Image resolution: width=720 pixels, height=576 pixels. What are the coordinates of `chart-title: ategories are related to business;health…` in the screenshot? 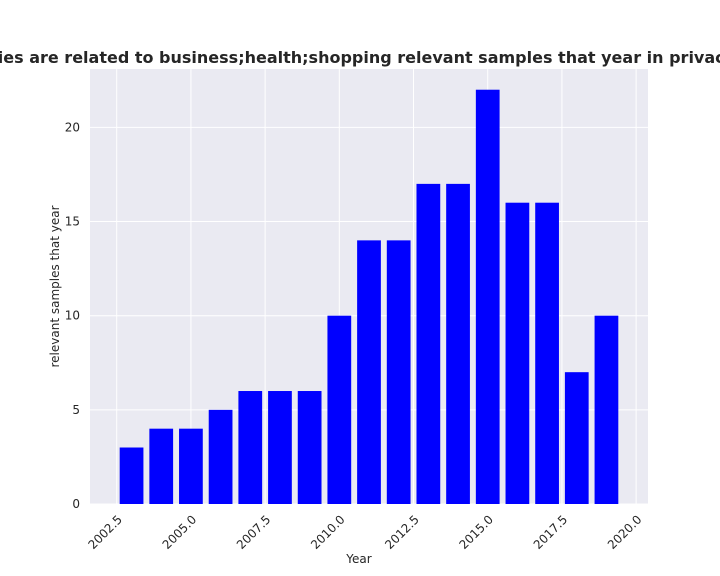 It's located at (360, 57).